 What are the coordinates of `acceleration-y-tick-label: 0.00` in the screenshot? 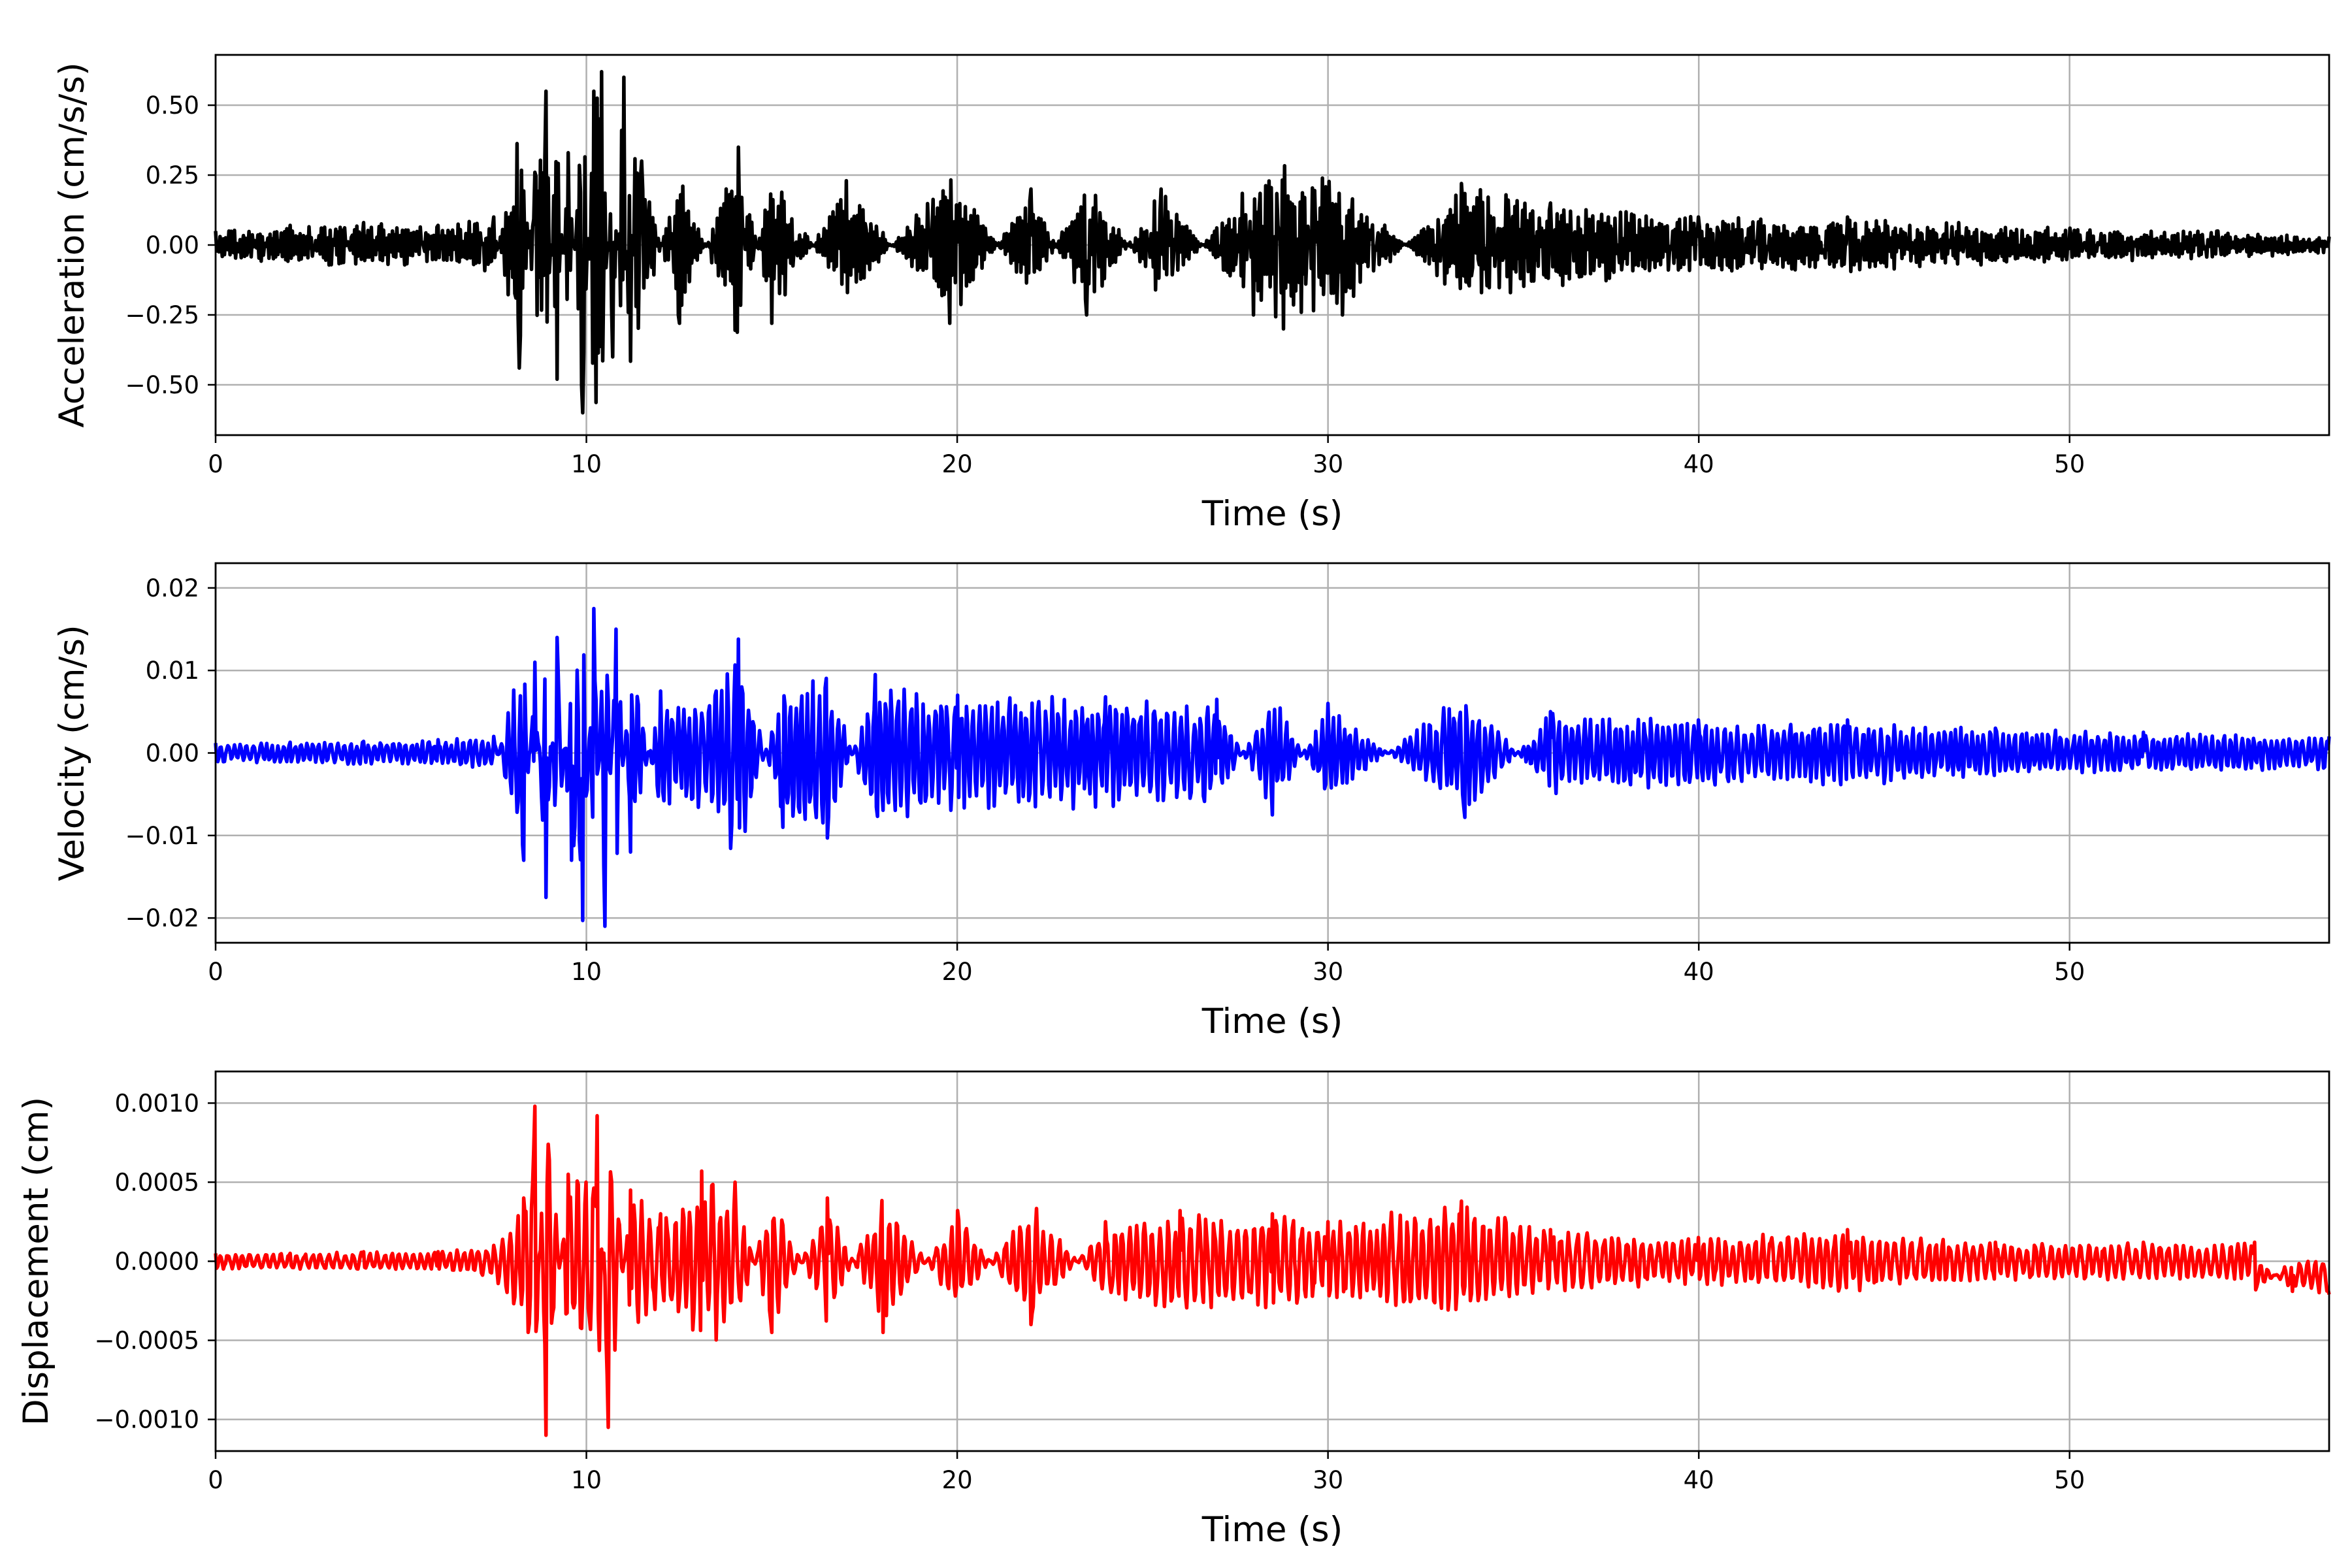 It's located at (172, 245).